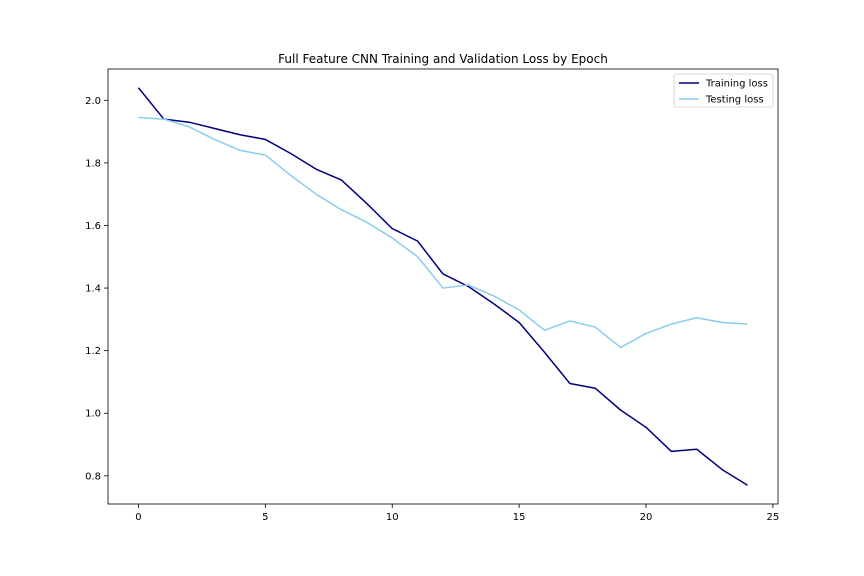  Describe the element at coordinates (93, 226) in the screenshot. I see `y-tick-label: 1.6` at that location.